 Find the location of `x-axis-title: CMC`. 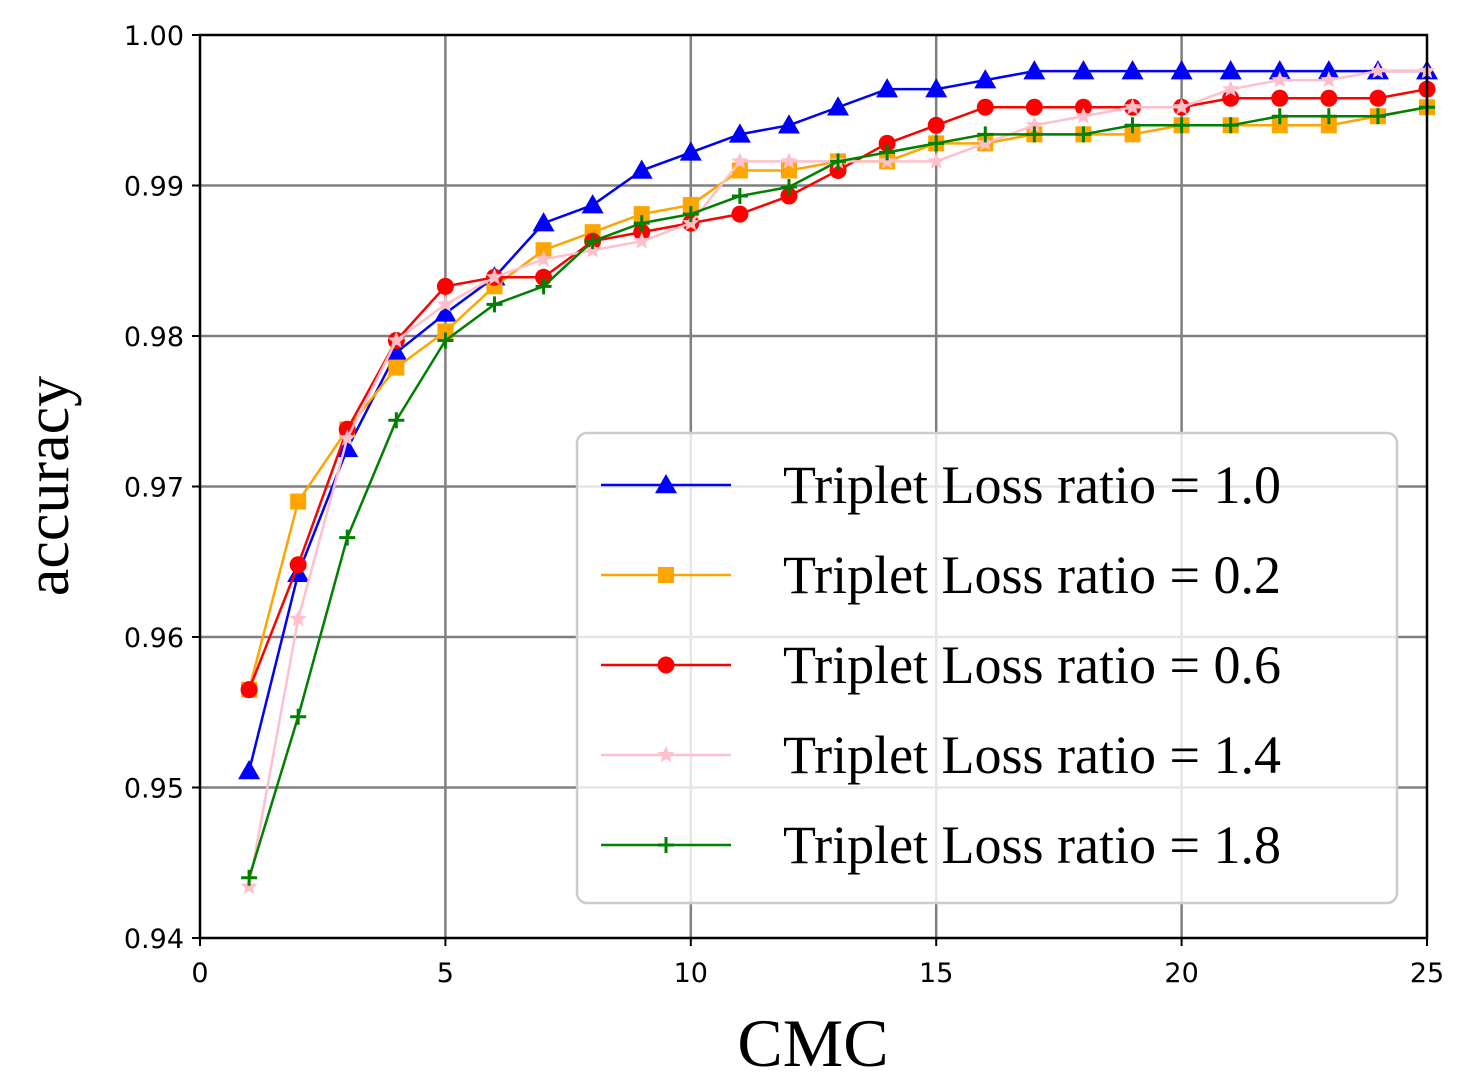

x-axis-title: CMC is located at coordinates (812, 1043).